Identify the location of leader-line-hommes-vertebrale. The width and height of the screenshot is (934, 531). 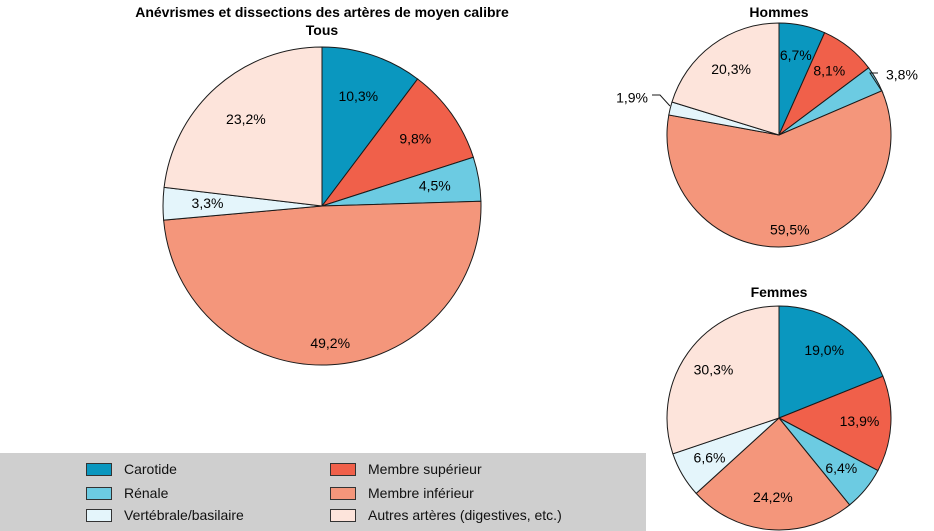
(661, 100).